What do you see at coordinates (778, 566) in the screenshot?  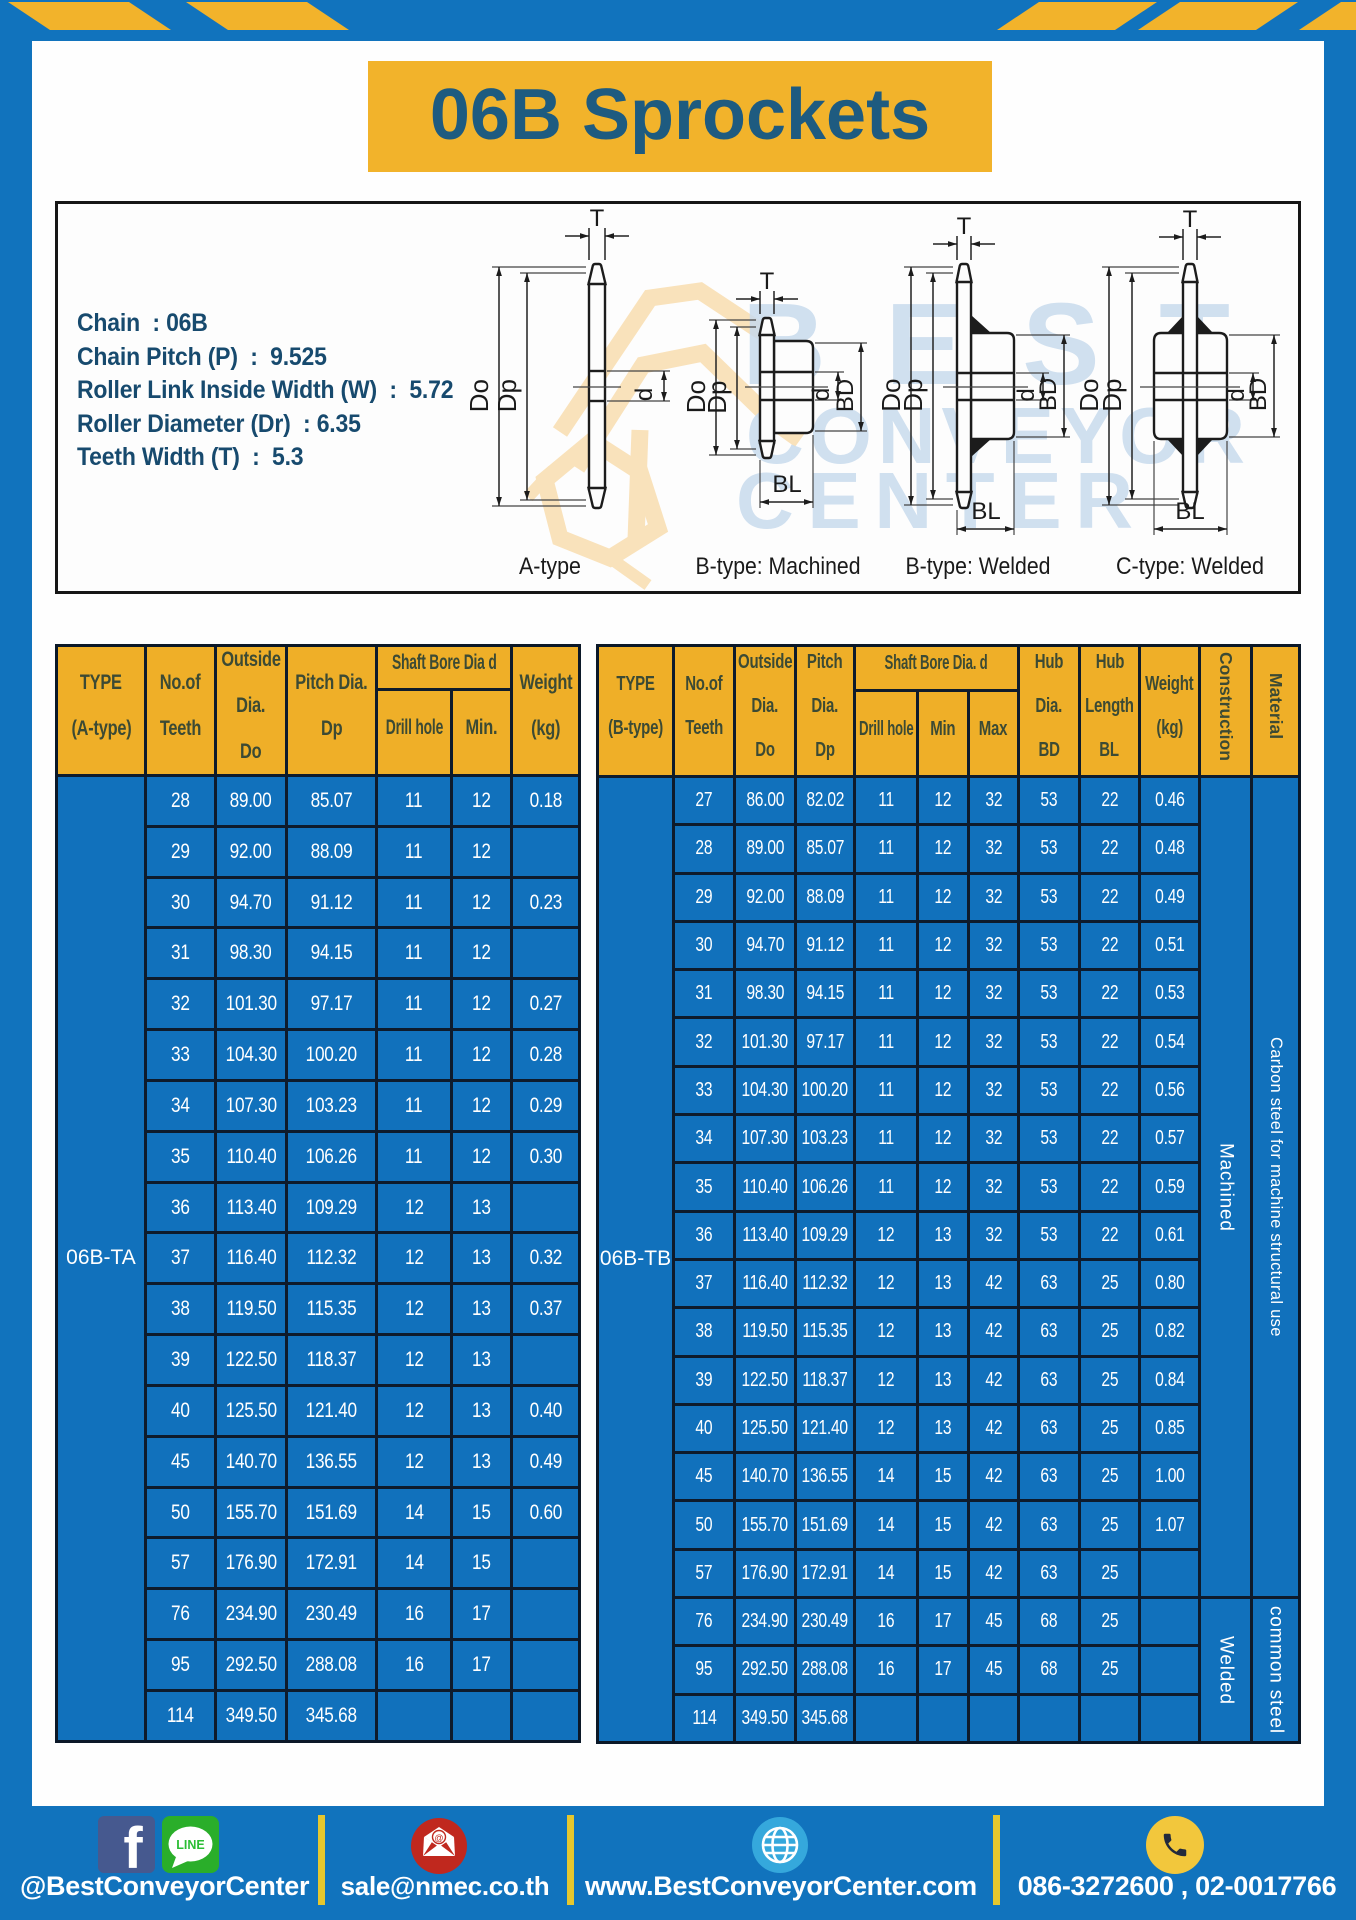 I see `svg-text: B-type: Machined` at bounding box center [778, 566].